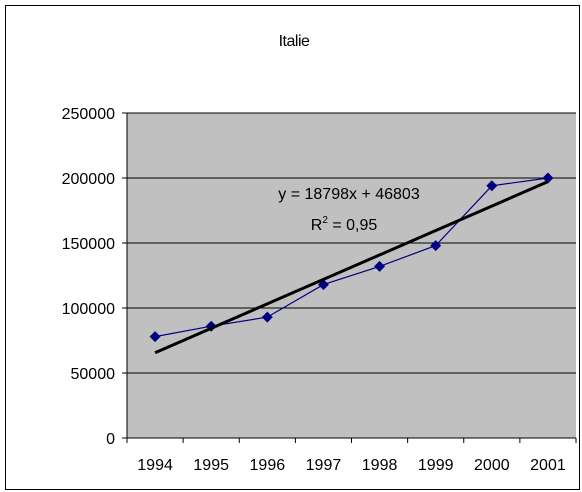  What do you see at coordinates (349, 194) in the screenshot?
I see `trendline-equation-text: y = 18798x + 46803` at bounding box center [349, 194].